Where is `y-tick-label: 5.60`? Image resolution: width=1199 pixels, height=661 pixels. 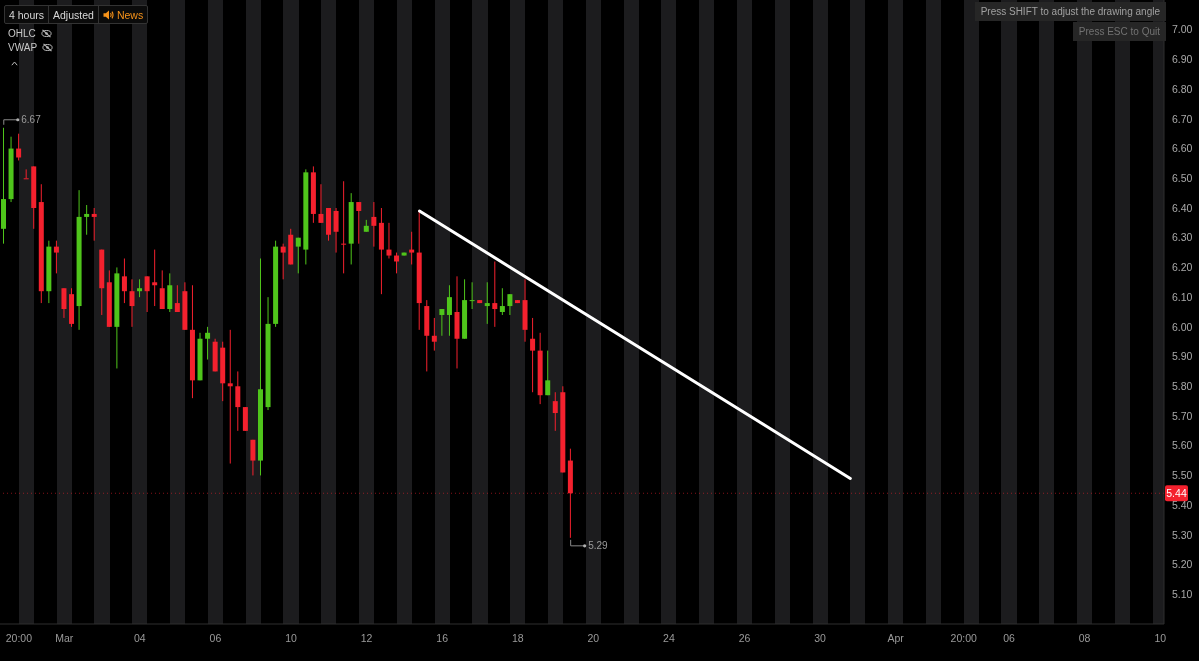
y-tick-label: 5.60 is located at coordinates (1182, 445).